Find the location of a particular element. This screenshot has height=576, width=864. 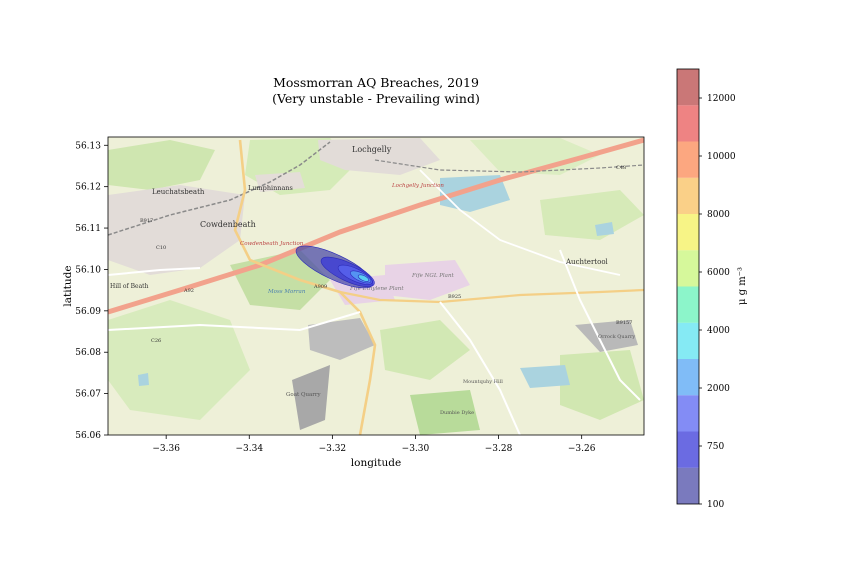

map-plant-area is located at coordinates (427, 280).